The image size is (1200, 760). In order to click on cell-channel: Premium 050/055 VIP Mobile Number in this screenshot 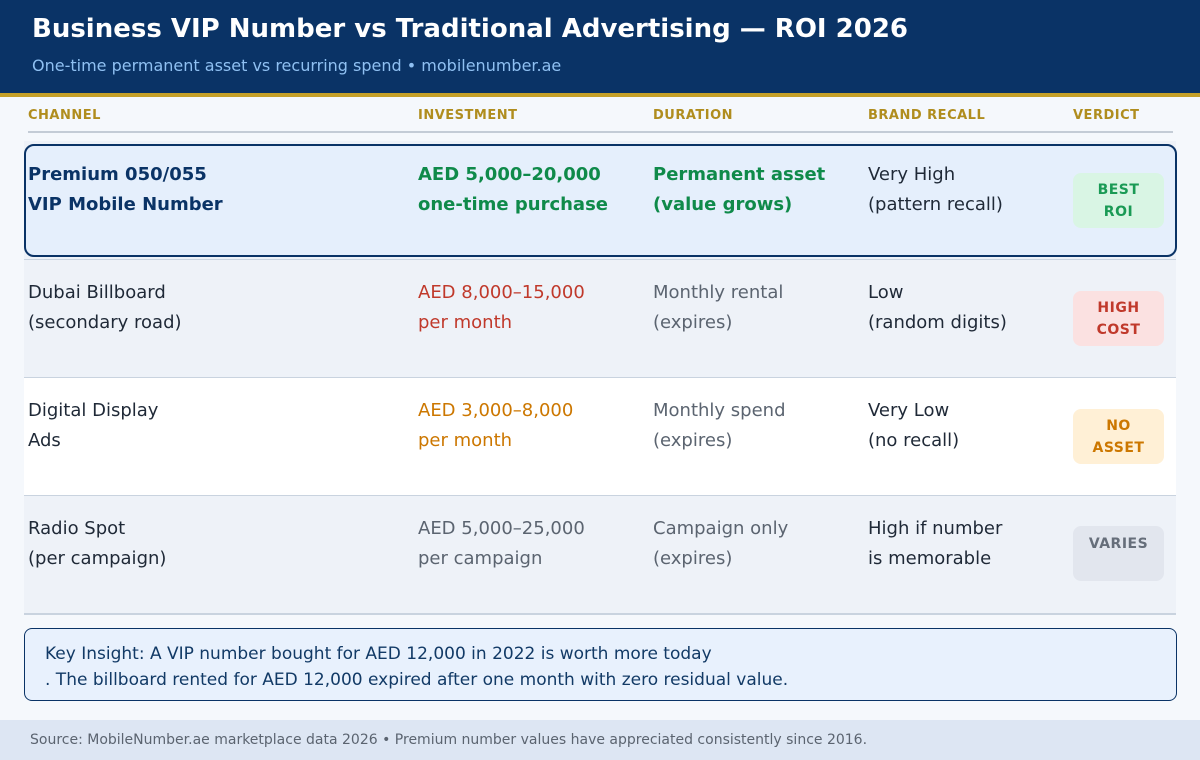, I will do `click(125, 190)`.